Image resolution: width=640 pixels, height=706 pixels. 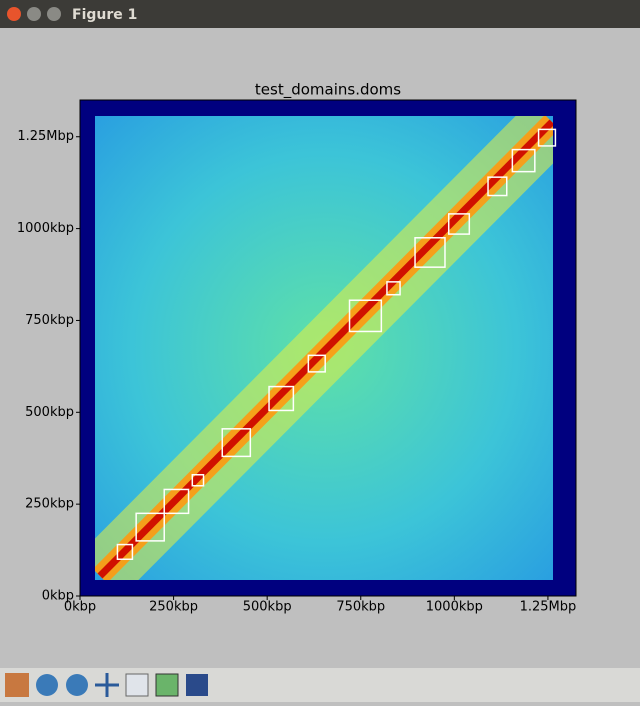 What do you see at coordinates (58, 596) in the screenshot?
I see `y-tick-label: 0kbp` at bounding box center [58, 596].